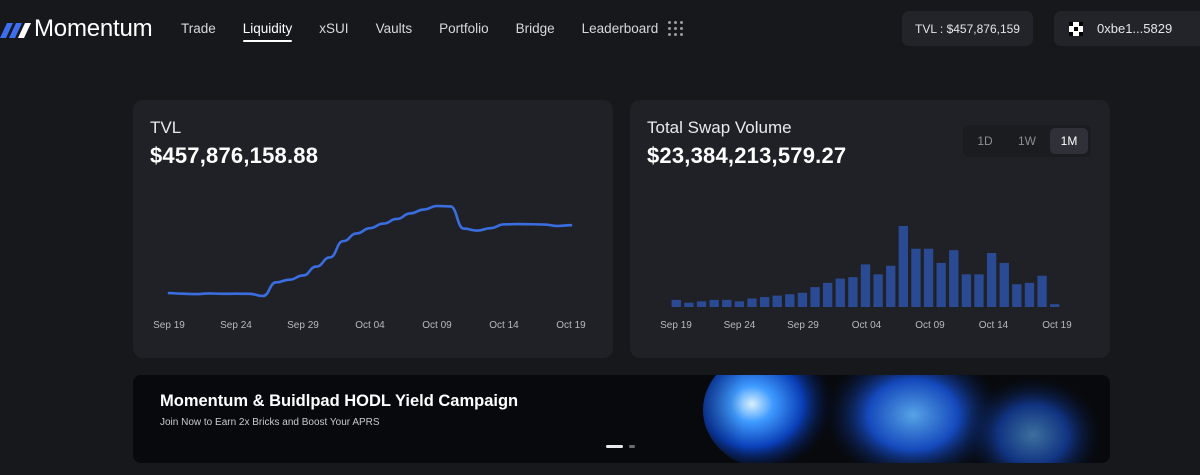 The image size is (1200, 475). Describe the element at coordinates (632, 446) in the screenshot. I see `carousel-dot` at that location.